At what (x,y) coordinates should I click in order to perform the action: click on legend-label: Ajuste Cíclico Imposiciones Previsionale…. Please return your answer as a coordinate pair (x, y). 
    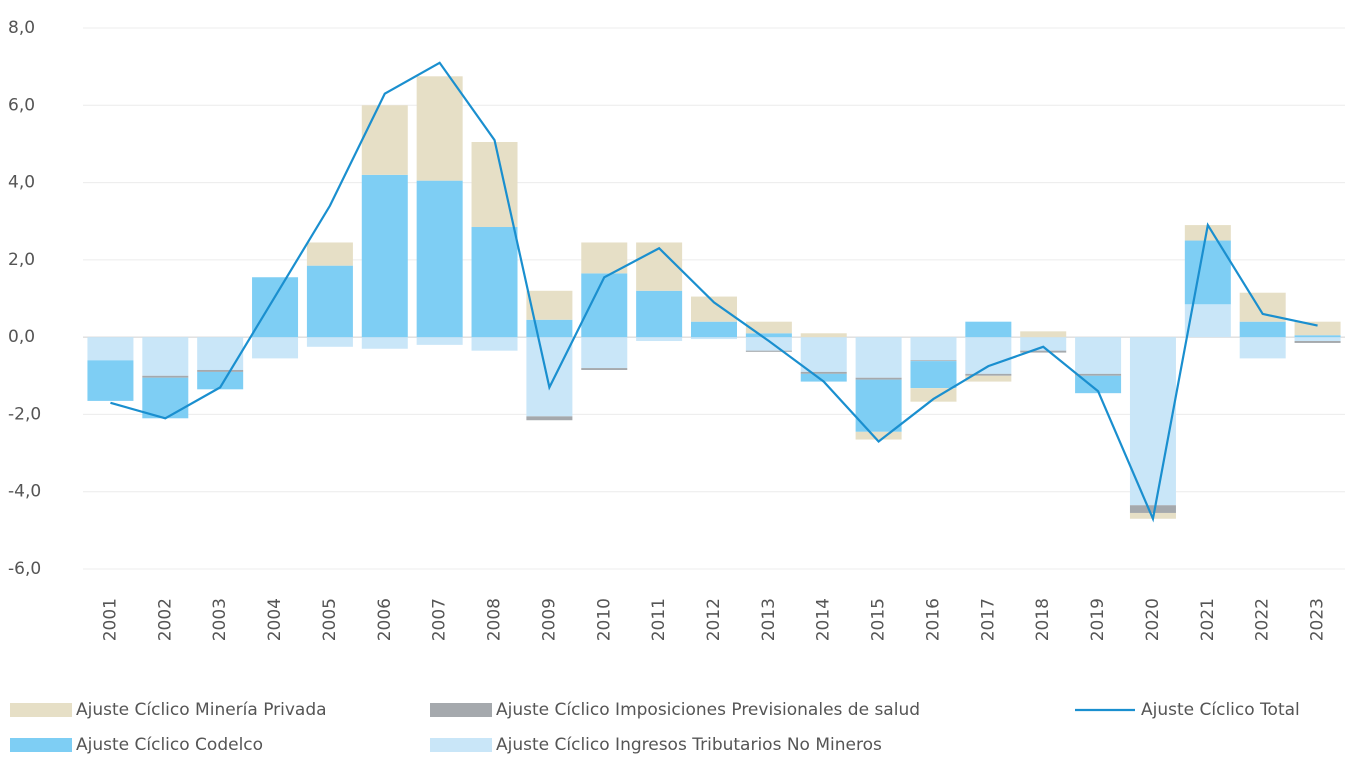
    Looking at the image, I should click on (708, 710).